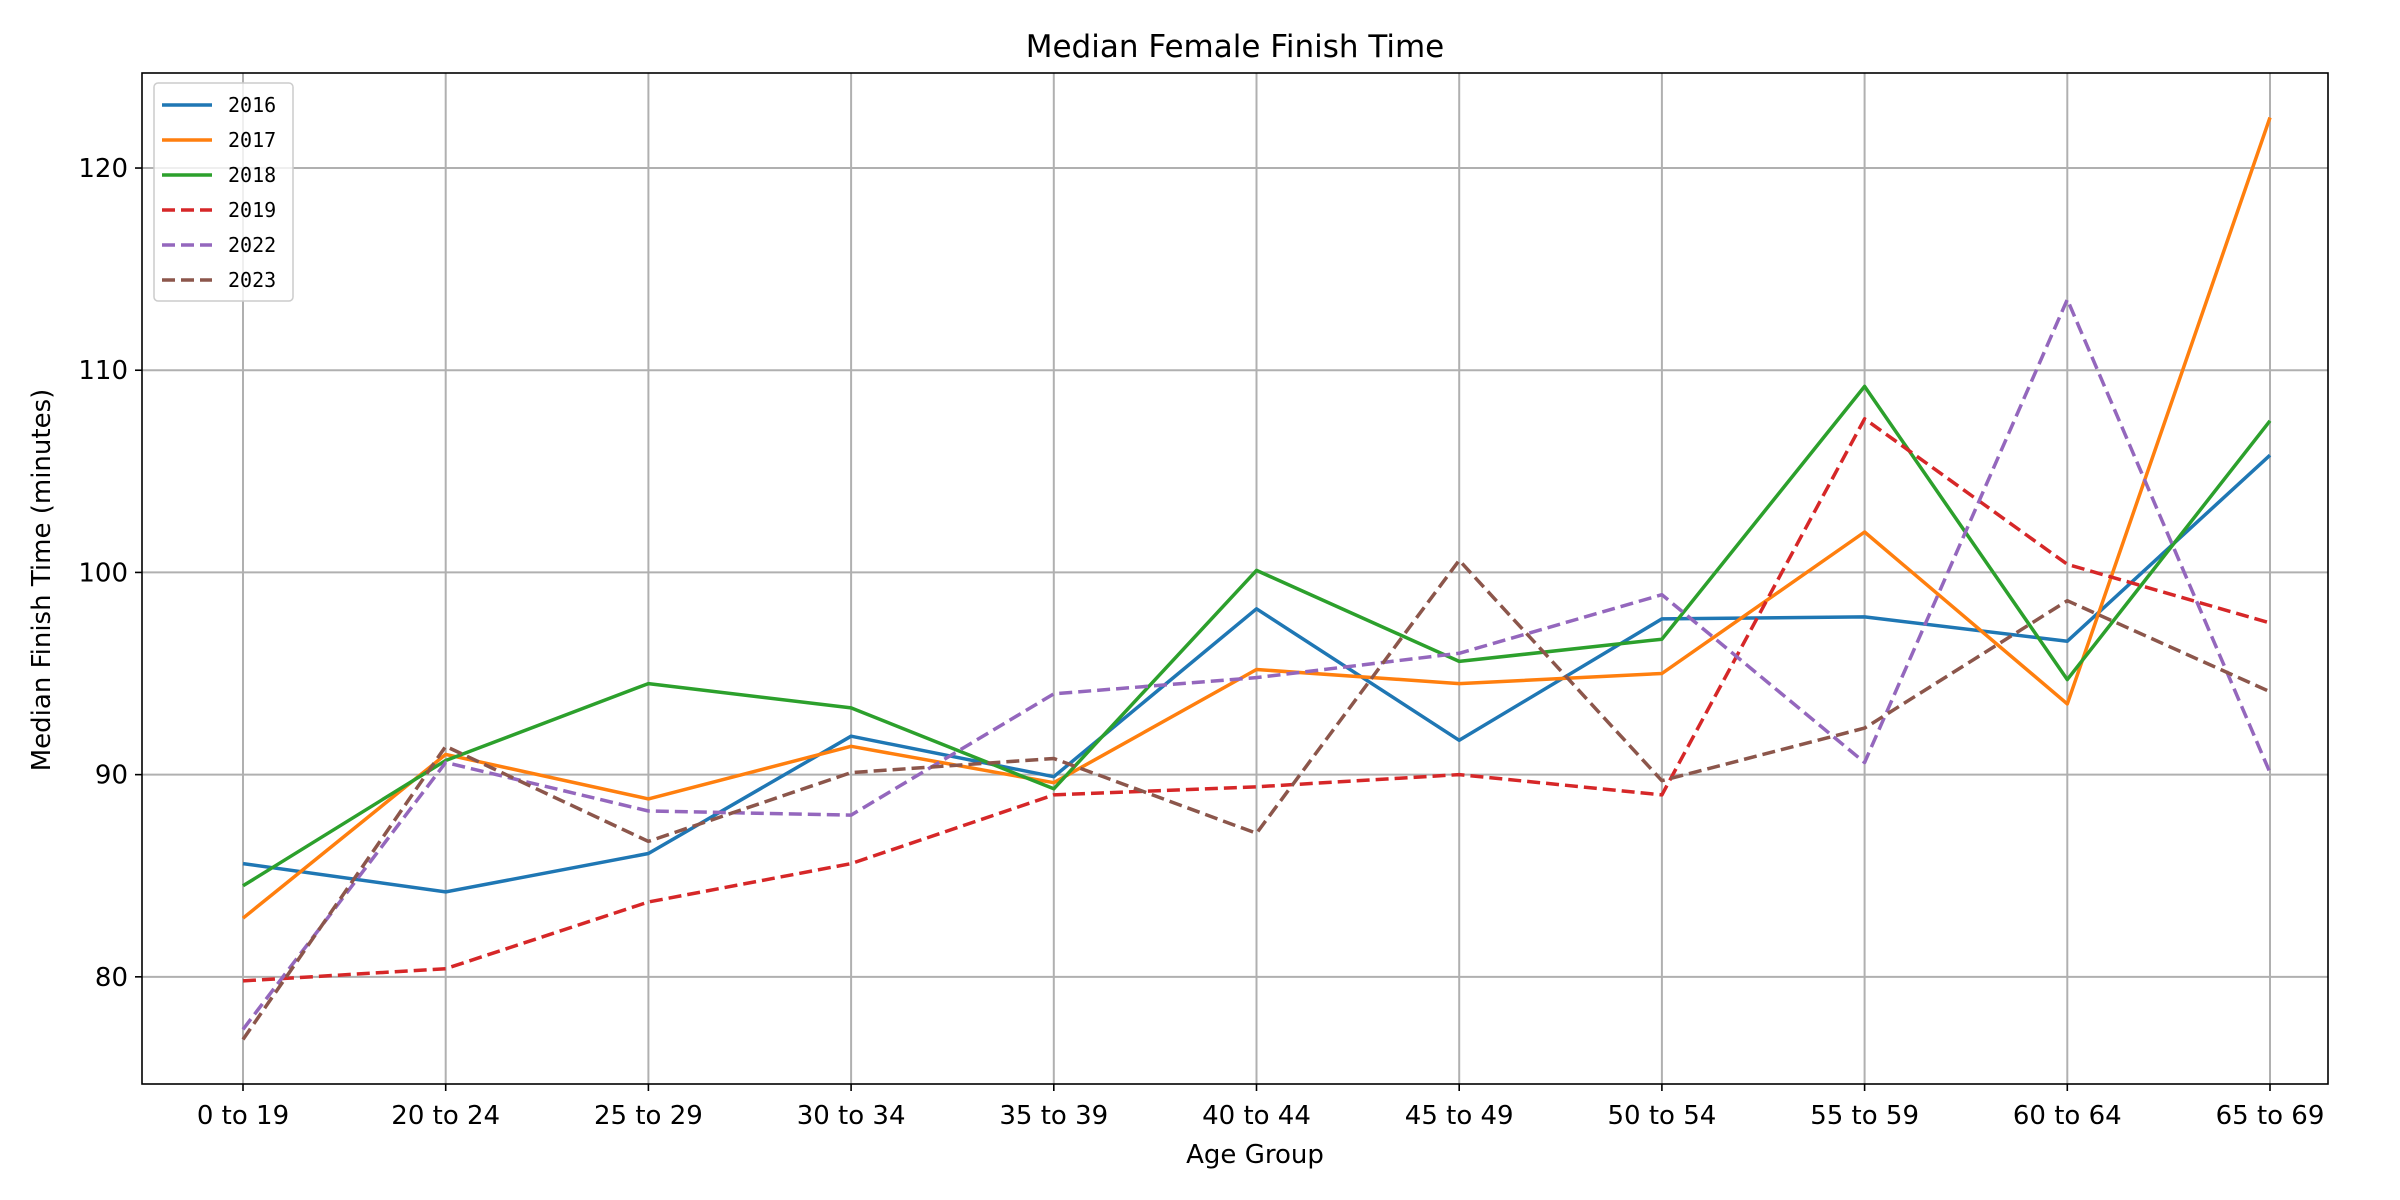 The width and height of the screenshot is (2400, 1200). Describe the element at coordinates (252, 105) in the screenshot. I see `legend-label: 2016` at that location.